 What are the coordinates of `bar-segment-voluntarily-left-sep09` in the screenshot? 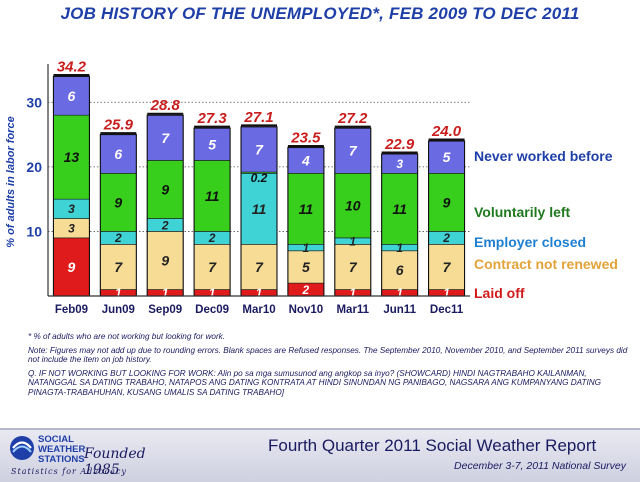 It's located at (165, 189).